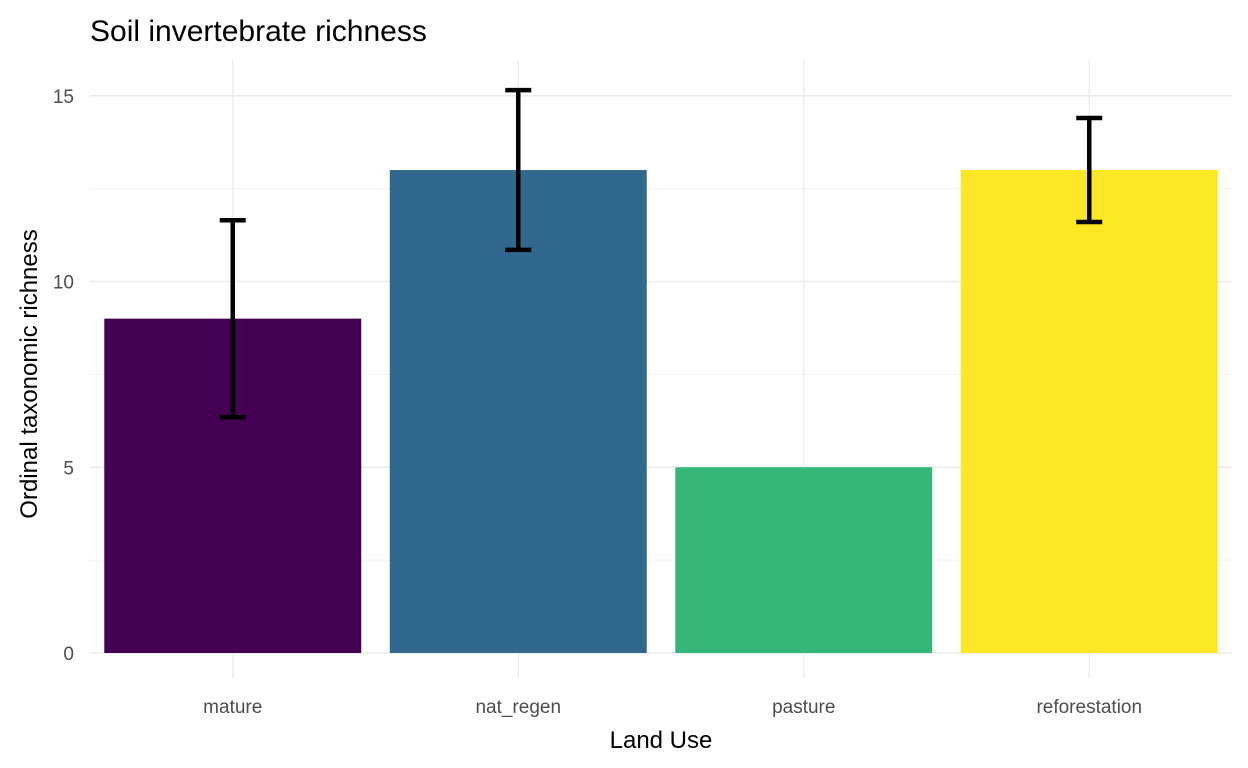  What do you see at coordinates (672, 707) in the screenshot?
I see `x-axis-ticks: mature nat_regen pasture reforestation` at bounding box center [672, 707].